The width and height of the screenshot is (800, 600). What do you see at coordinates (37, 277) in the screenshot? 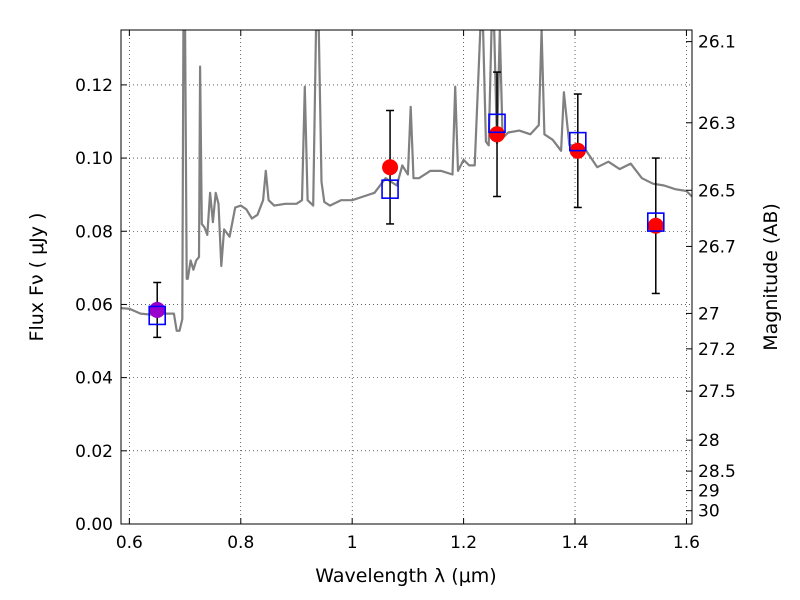
I see `y-axis-label: Flux Fν ( μJy )` at bounding box center [37, 277].